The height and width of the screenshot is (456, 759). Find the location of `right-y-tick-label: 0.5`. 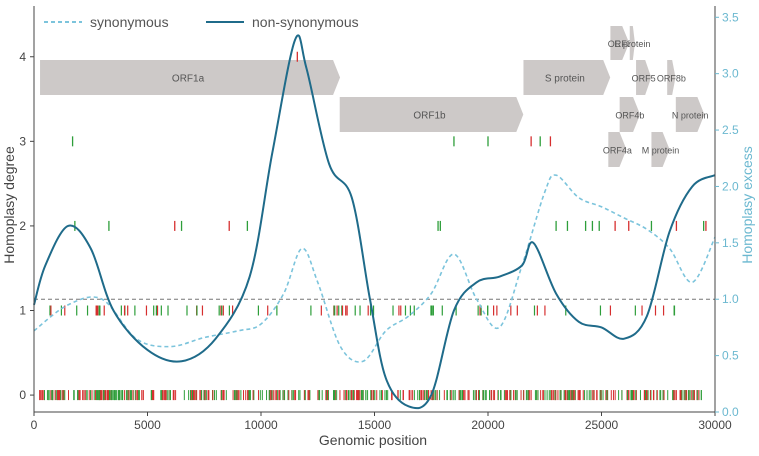

right-y-tick-label: 0.5 is located at coordinates (730, 356).